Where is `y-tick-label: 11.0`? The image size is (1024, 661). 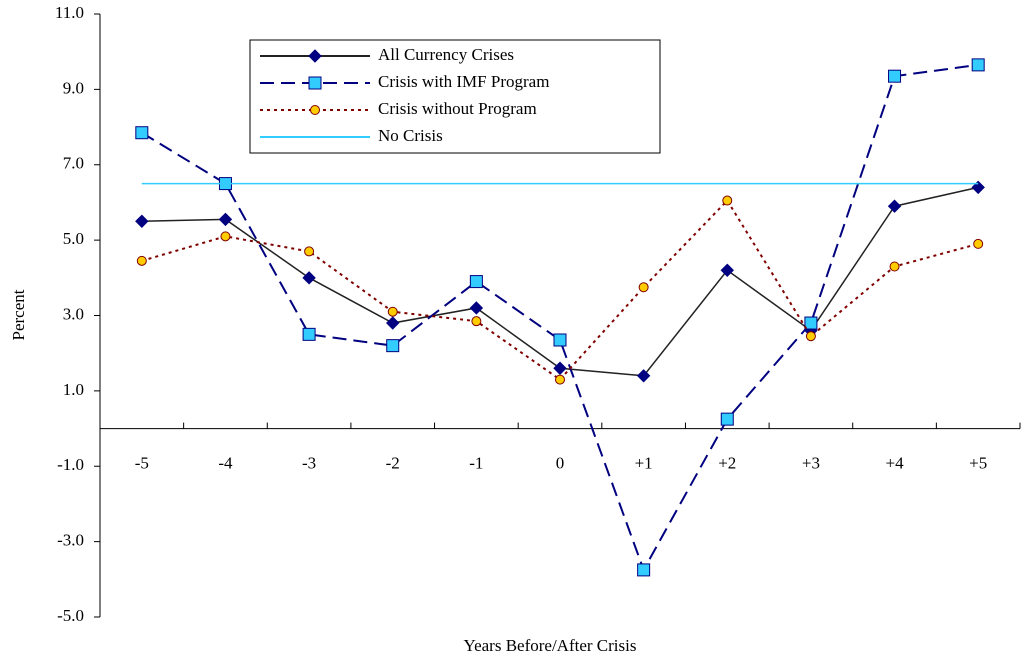 y-tick-label: 11.0 is located at coordinates (69, 12).